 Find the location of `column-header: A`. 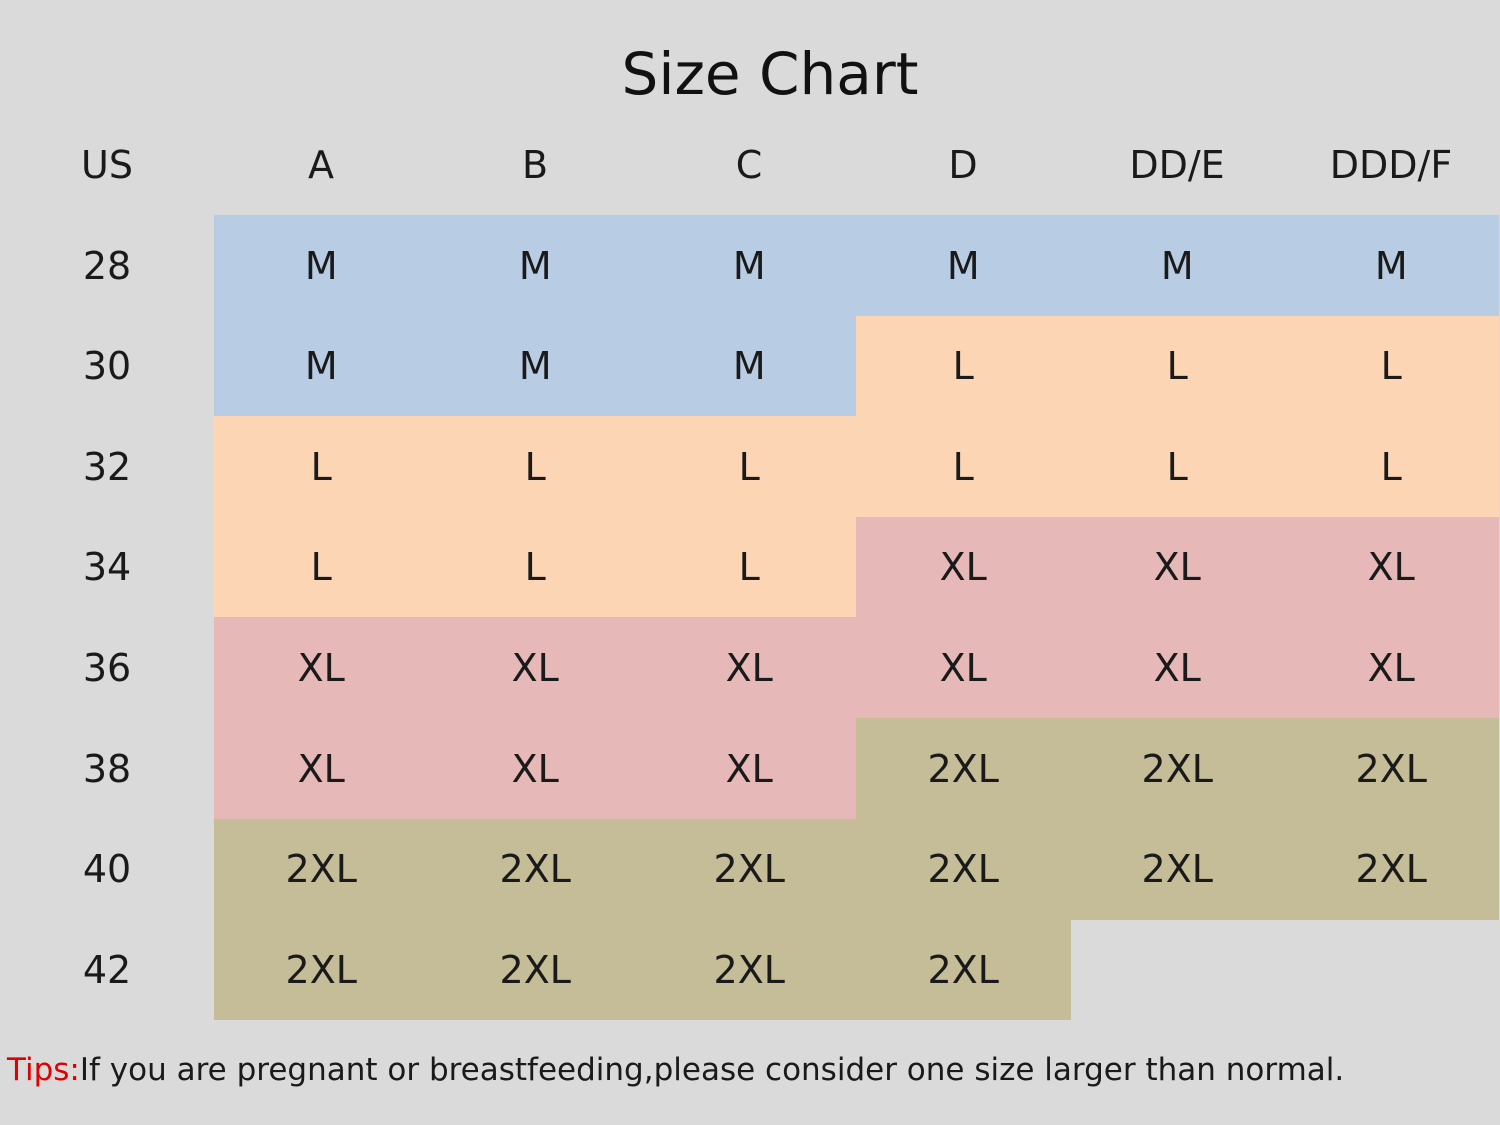

column-header: A is located at coordinates (321, 165).